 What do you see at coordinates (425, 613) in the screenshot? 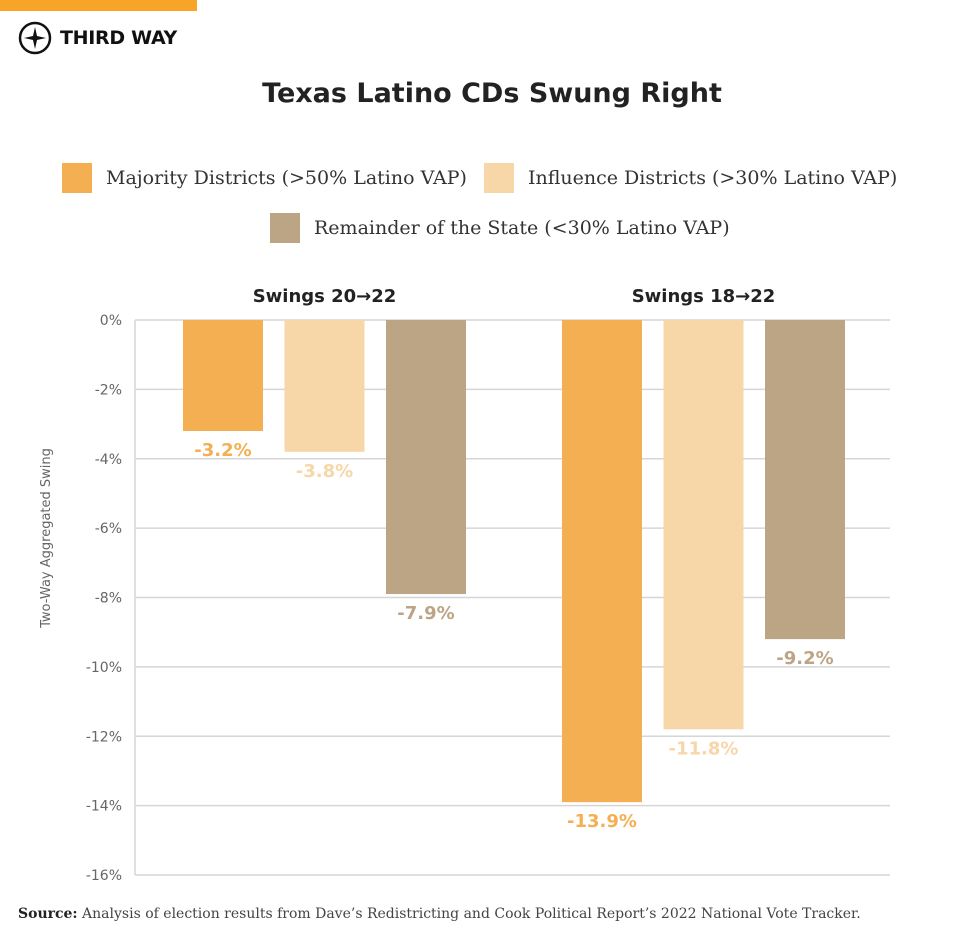
I see `data-label: -7.9%` at bounding box center [425, 613].